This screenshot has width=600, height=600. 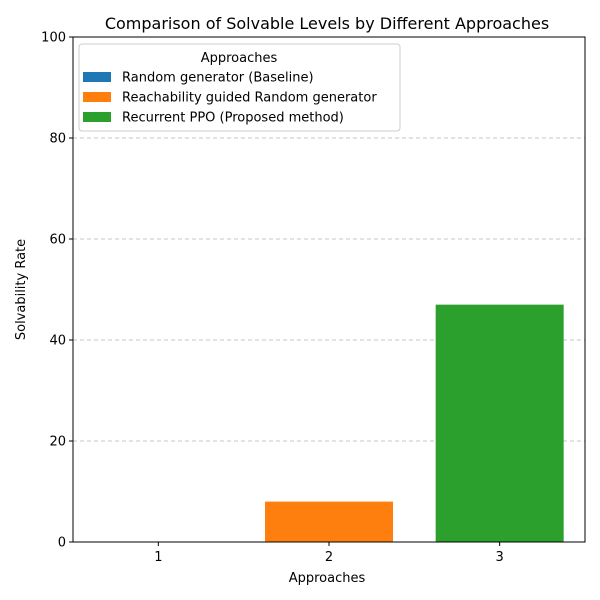 I want to click on legend-label: Random generator (Baseline), so click(x=218, y=78).